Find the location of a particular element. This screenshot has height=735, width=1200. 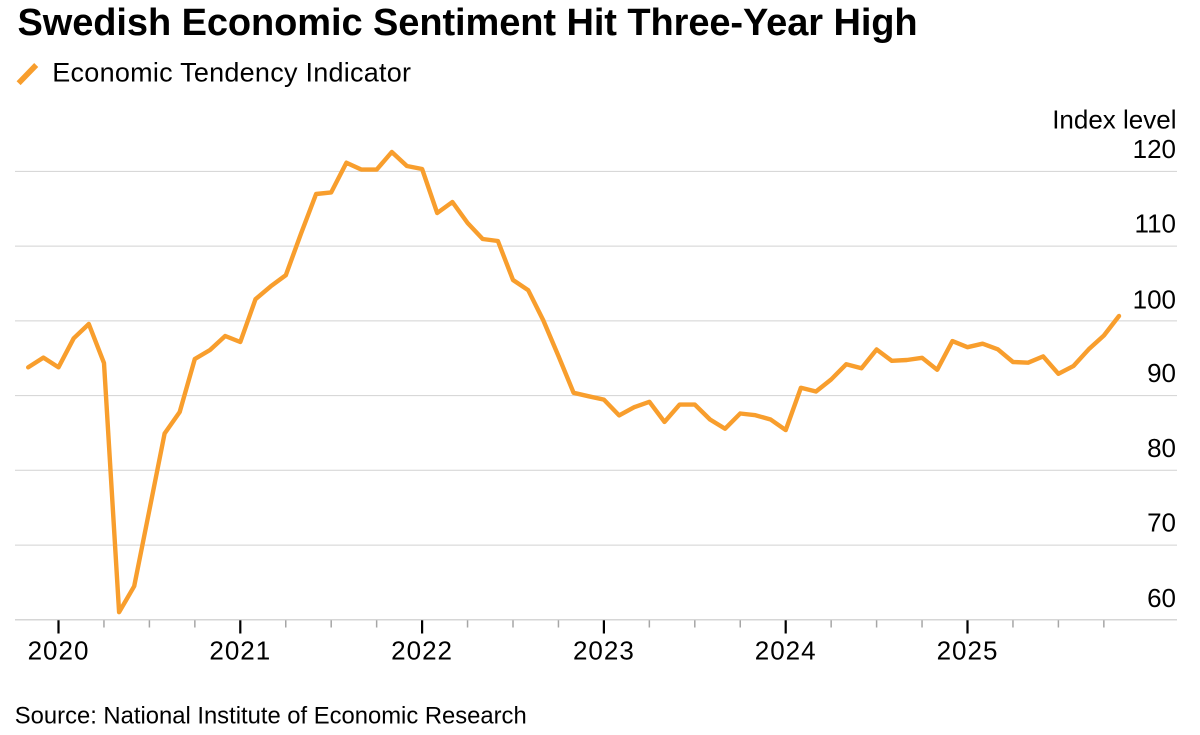

svg-text: 2022 is located at coordinates (422, 651).